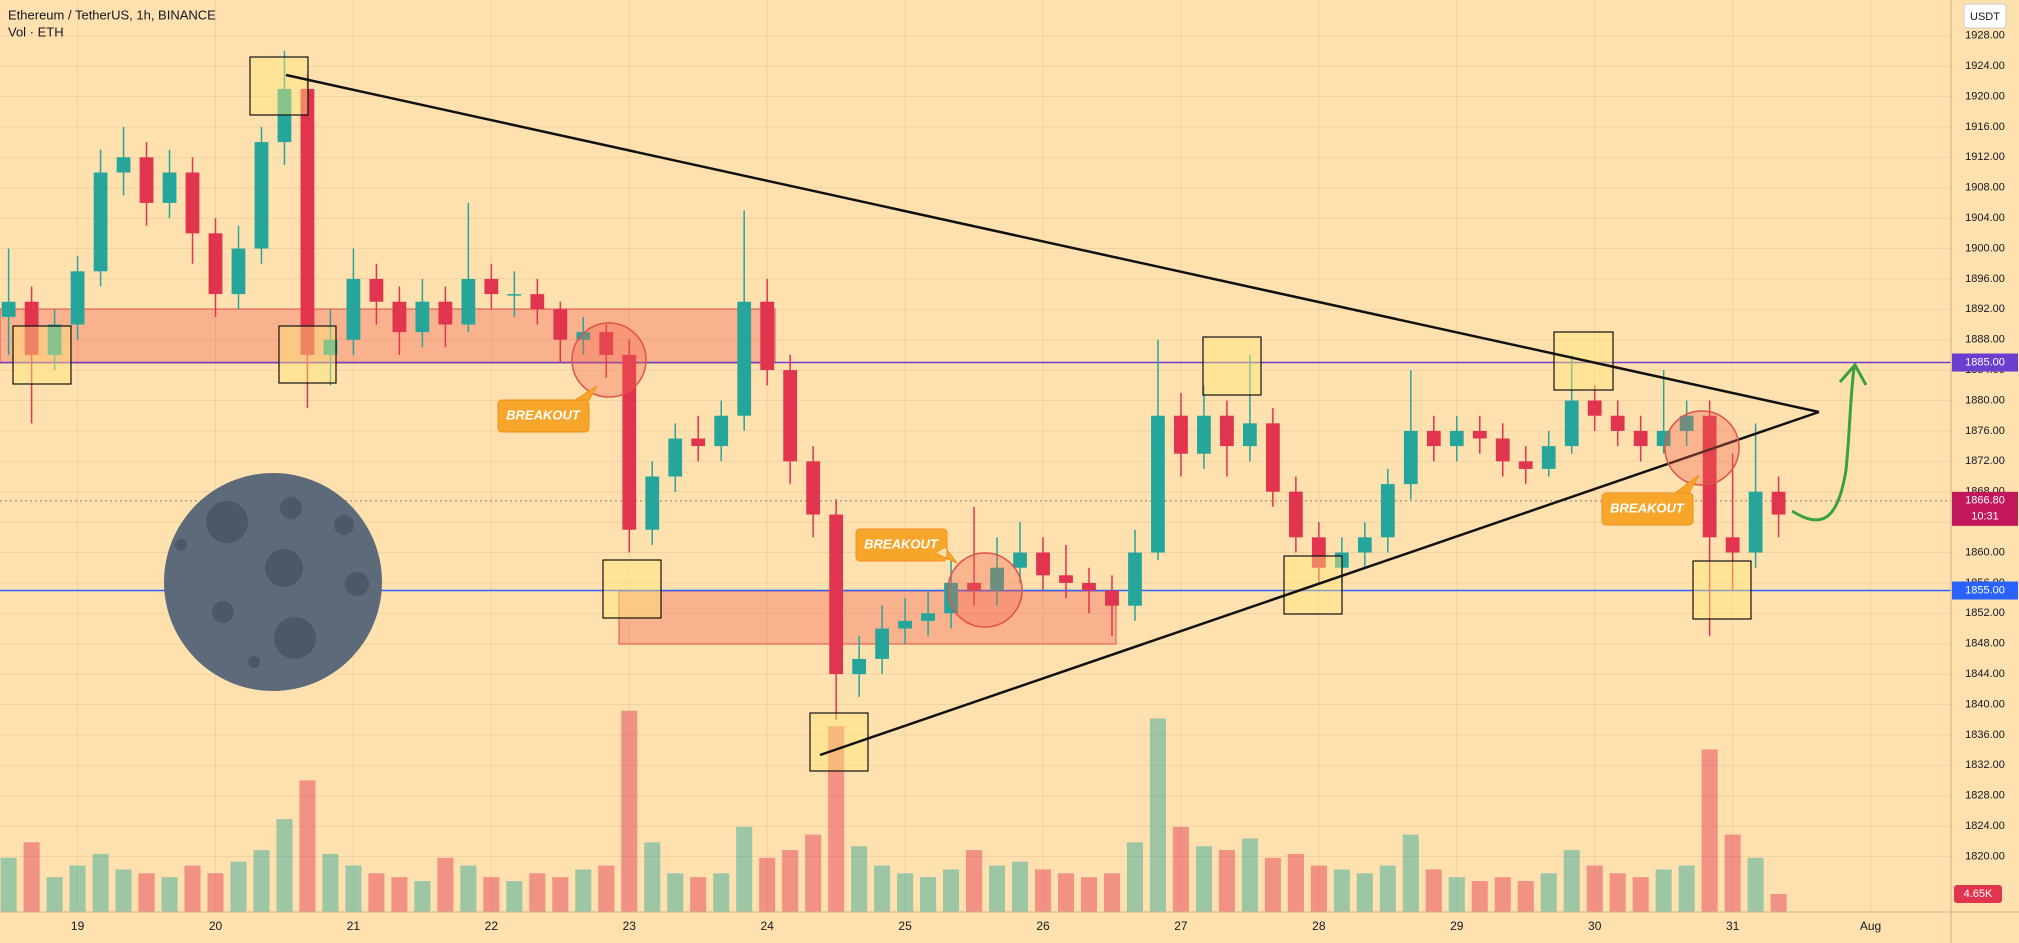 The width and height of the screenshot is (2019, 943). Describe the element at coordinates (1985, 188) in the screenshot. I see `y-tick-label: 1908.00` at that location.